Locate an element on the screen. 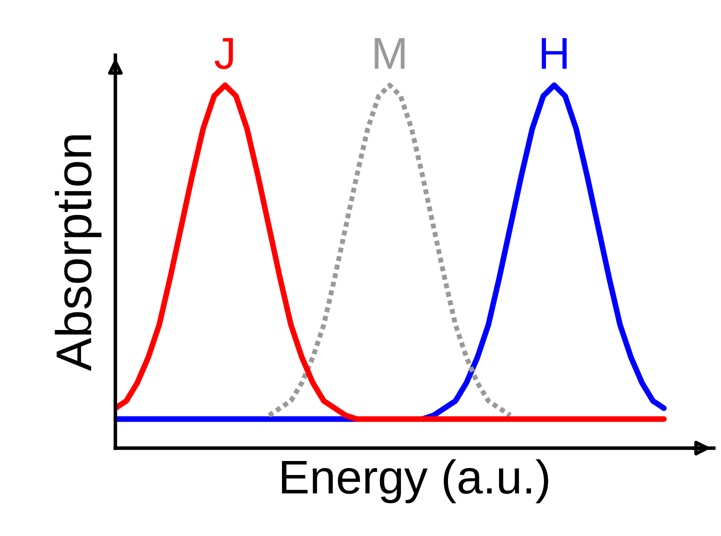  series-label: H is located at coordinates (554, 53).